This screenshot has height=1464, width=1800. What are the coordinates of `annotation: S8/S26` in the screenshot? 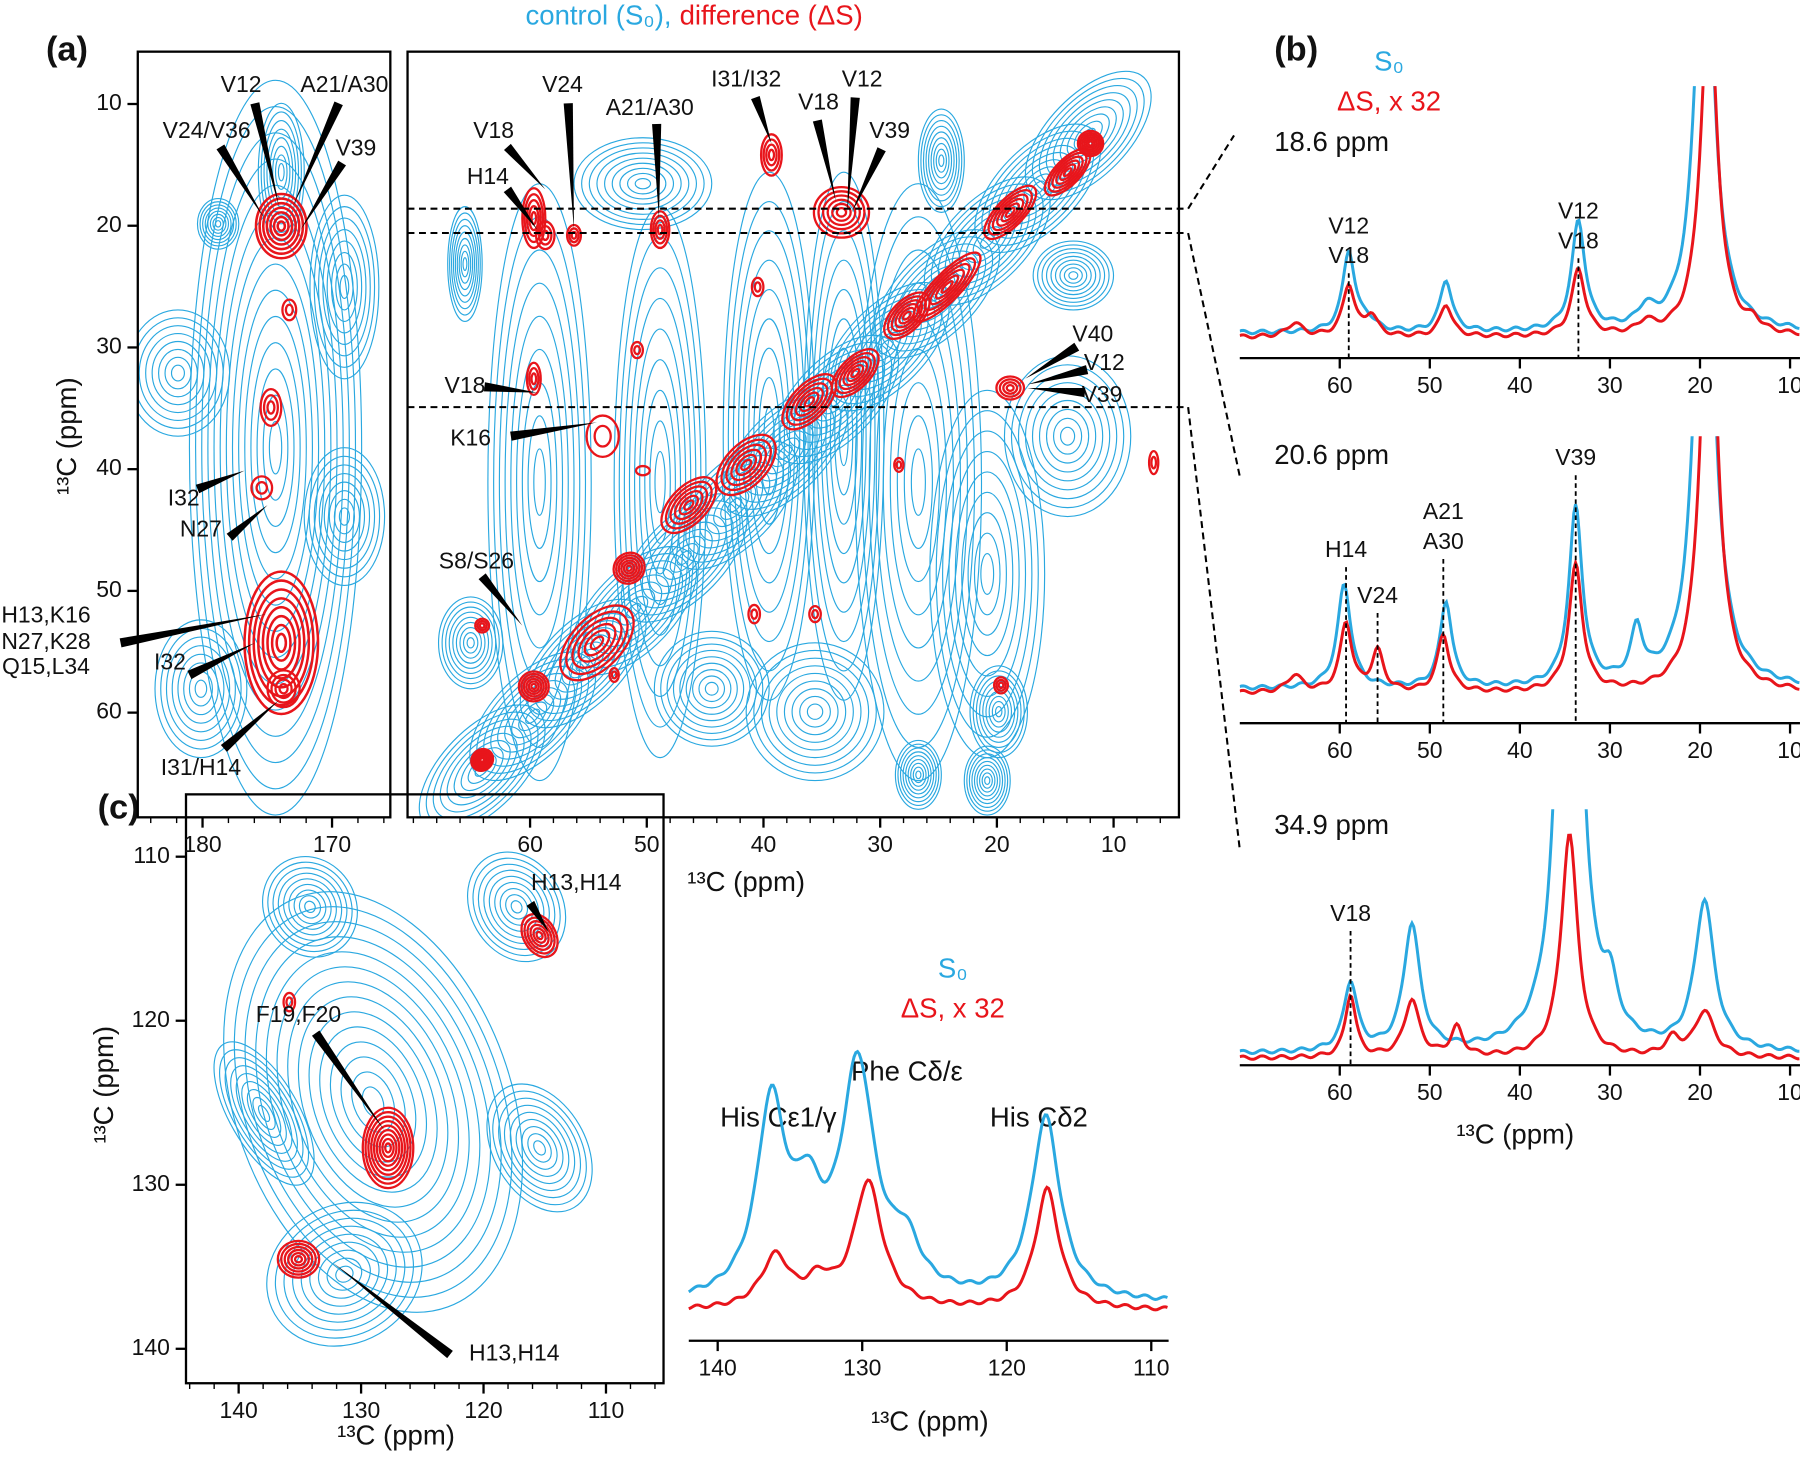 It's located at (476, 561).